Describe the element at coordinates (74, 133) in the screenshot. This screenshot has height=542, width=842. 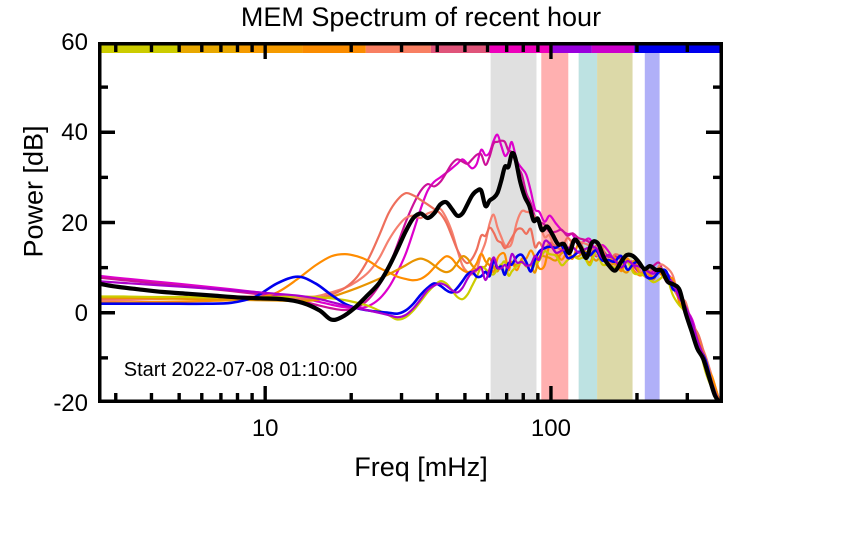
I see `y-tick-40: 40` at that location.